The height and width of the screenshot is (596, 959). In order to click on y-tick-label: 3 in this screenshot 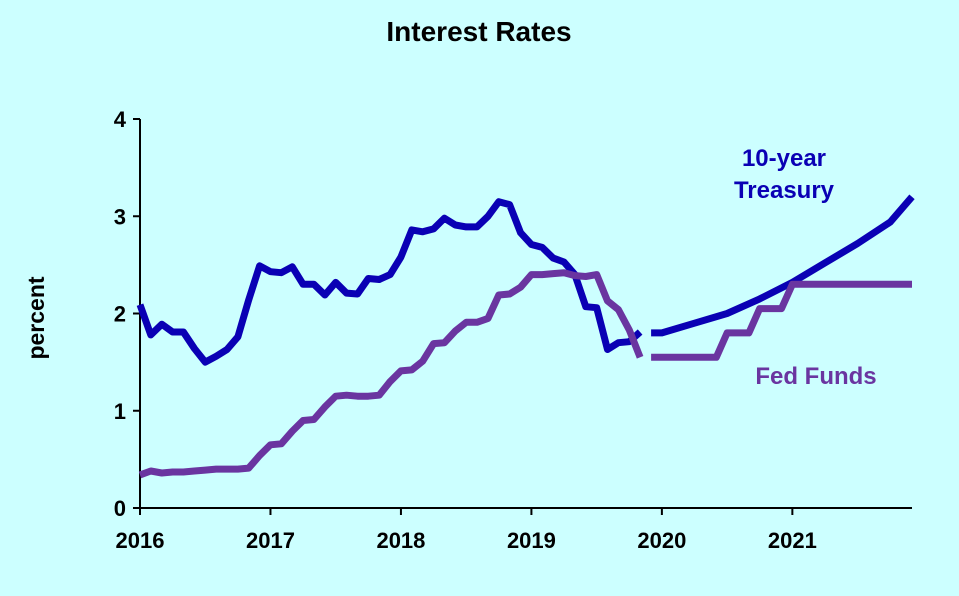, I will do `click(120, 216)`.